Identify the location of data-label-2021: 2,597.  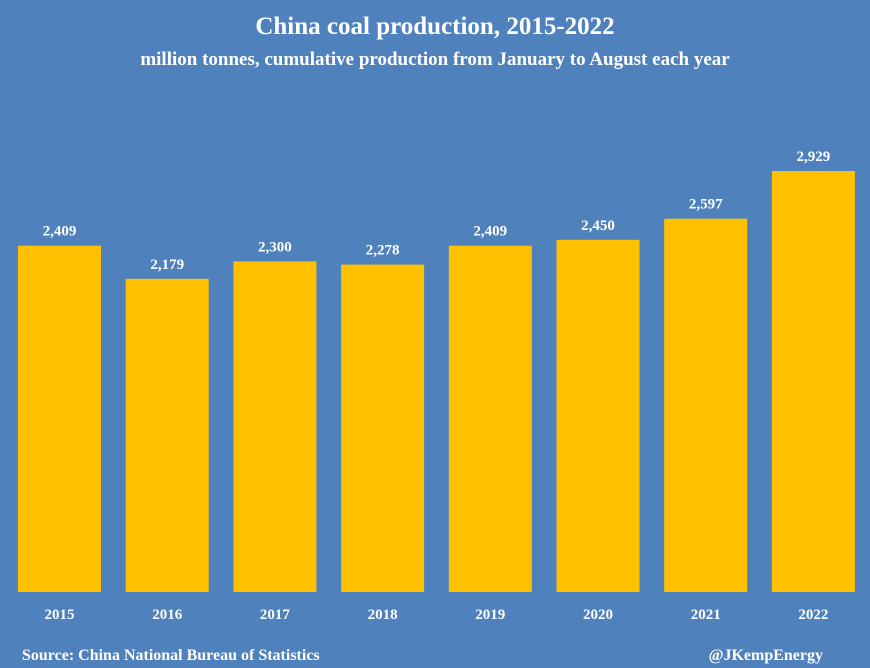
(706, 205).